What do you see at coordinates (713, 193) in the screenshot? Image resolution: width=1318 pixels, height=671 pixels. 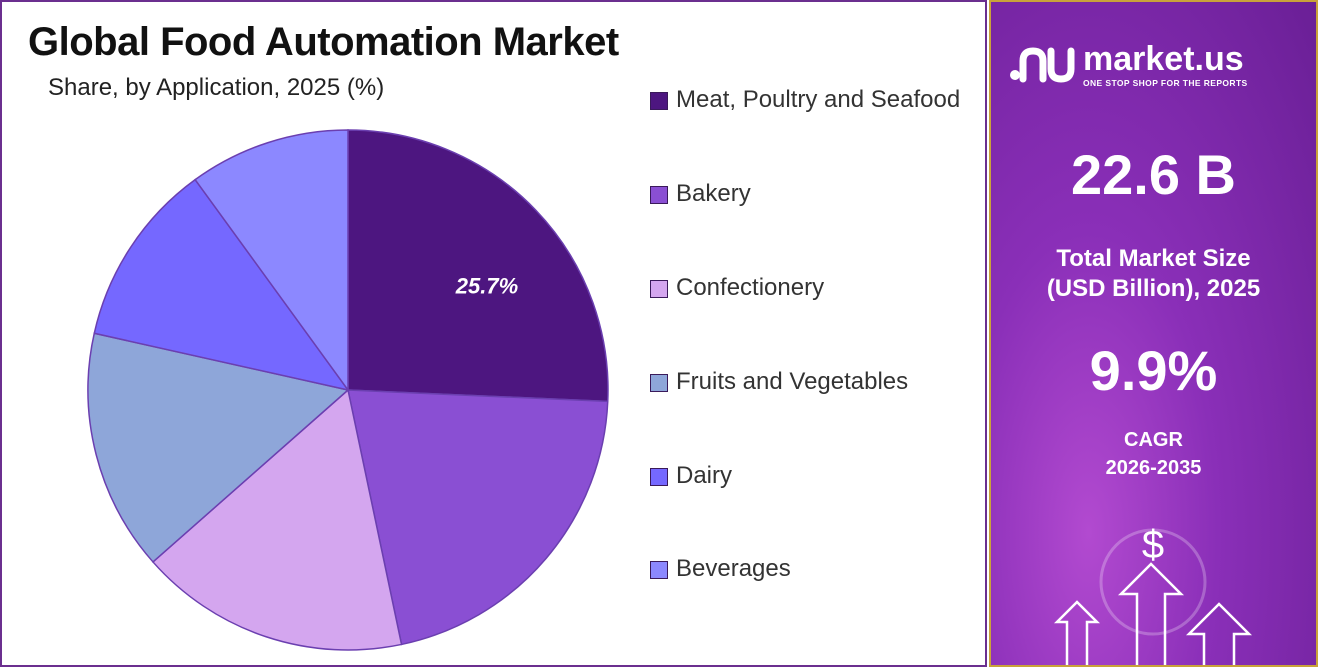 I see `legend-label: Bakery` at bounding box center [713, 193].